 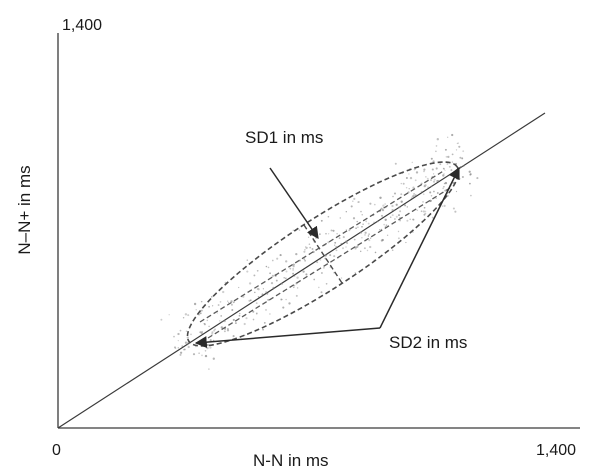 What do you see at coordinates (294, 203) in the screenshot?
I see `sd1-arrow` at bounding box center [294, 203].